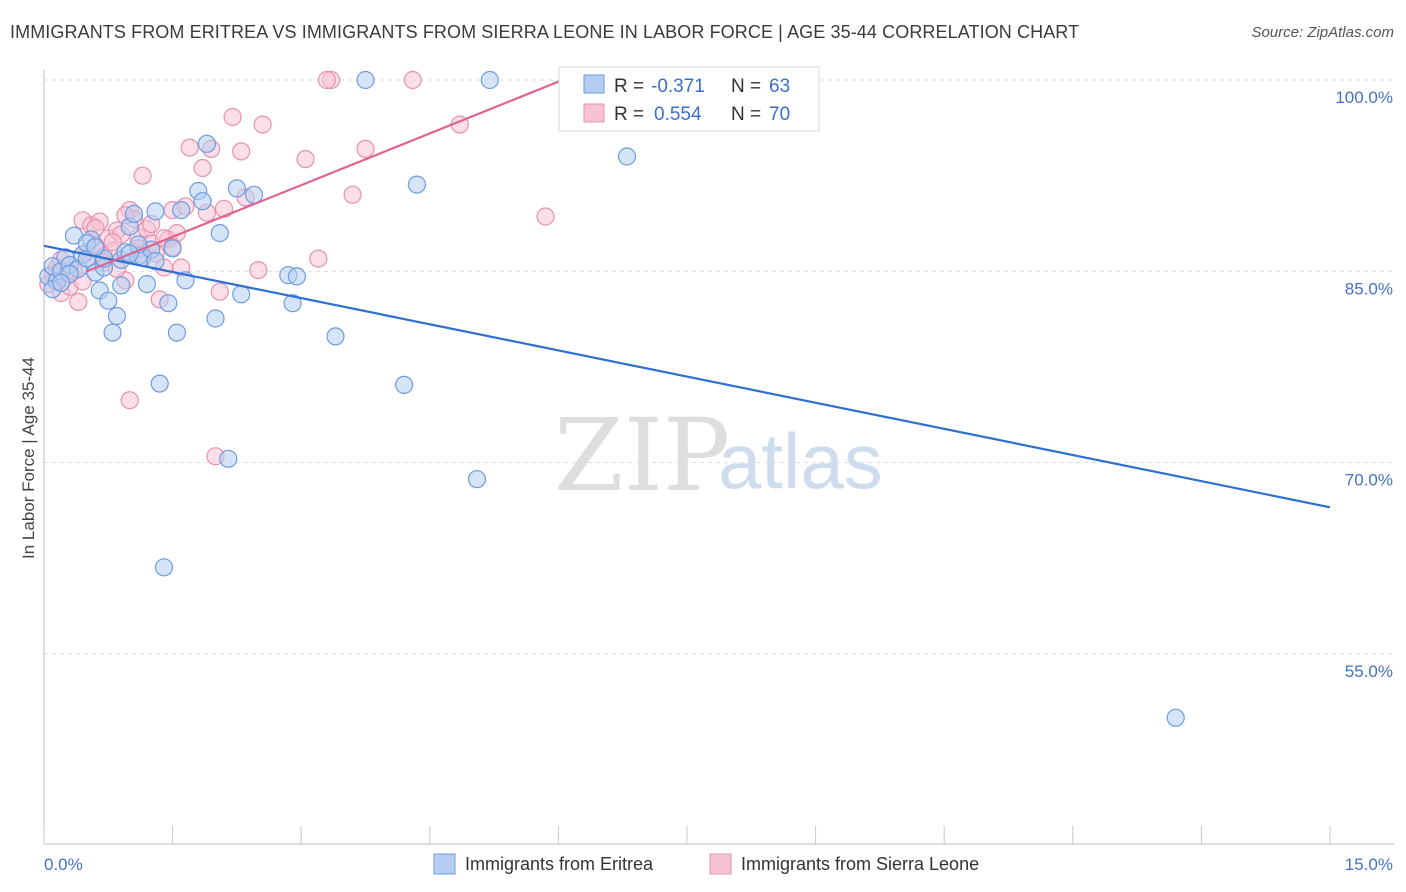 The image size is (1406, 892). I want to click on y-tick-label-70: 70.0%, so click(1369, 480).